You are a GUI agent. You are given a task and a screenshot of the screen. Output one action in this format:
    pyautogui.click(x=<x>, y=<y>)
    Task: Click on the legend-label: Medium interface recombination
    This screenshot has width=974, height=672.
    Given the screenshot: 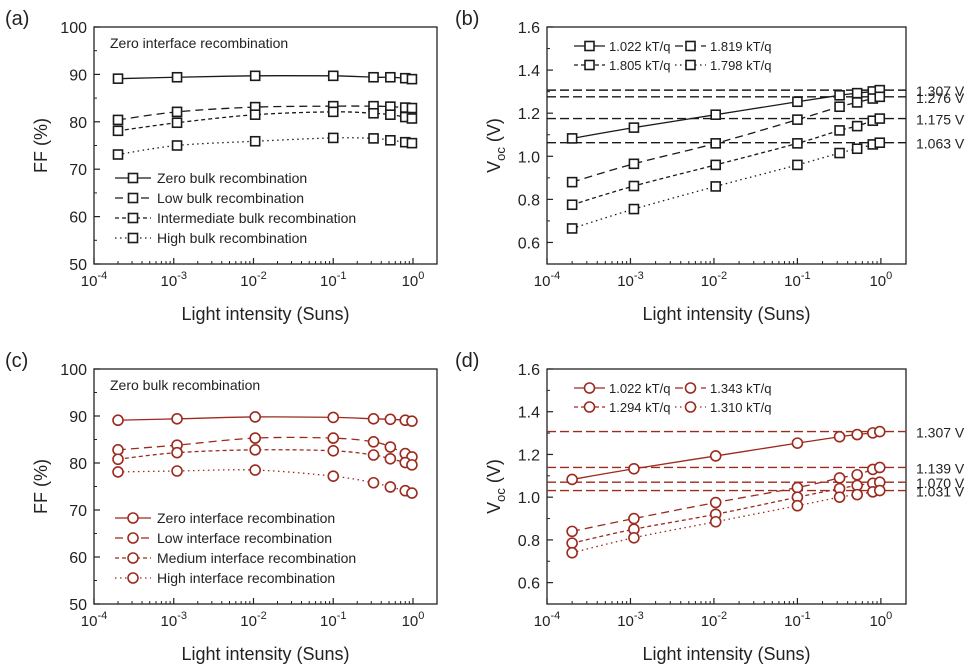 What is the action you would take?
    pyautogui.click(x=256, y=558)
    